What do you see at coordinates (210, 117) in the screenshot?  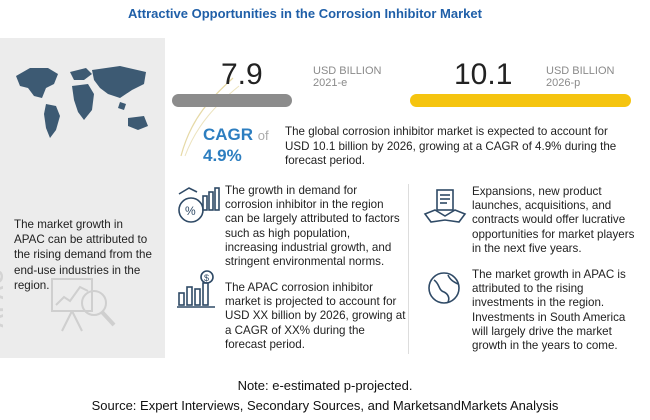 I see `decorative-swoosh-icon` at bounding box center [210, 117].